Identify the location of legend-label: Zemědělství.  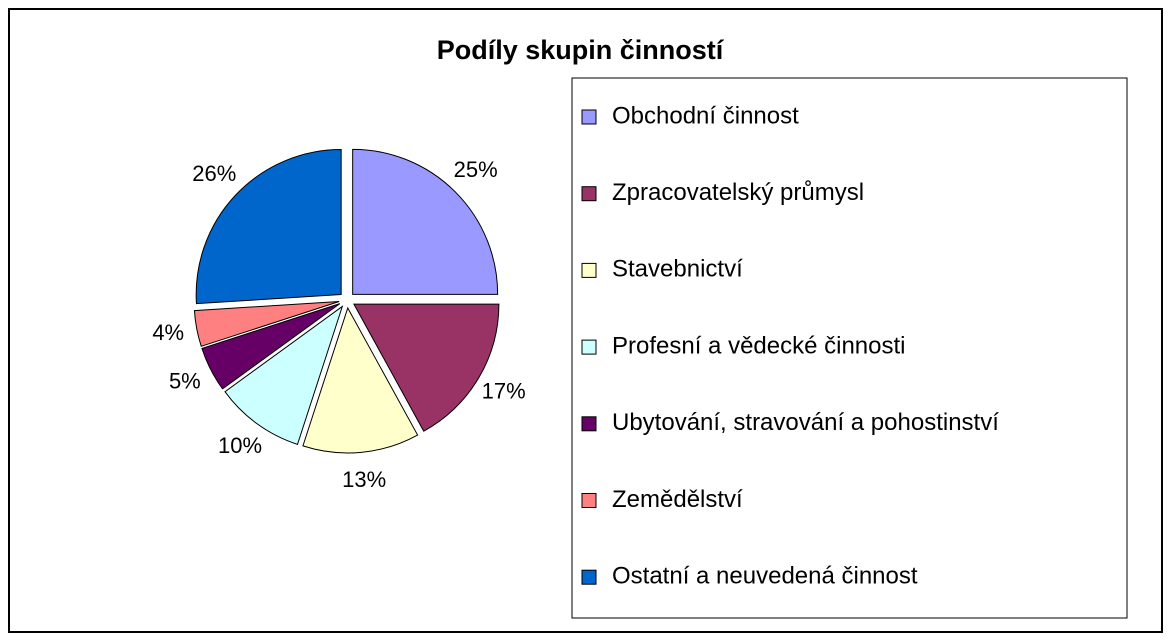
(677, 499).